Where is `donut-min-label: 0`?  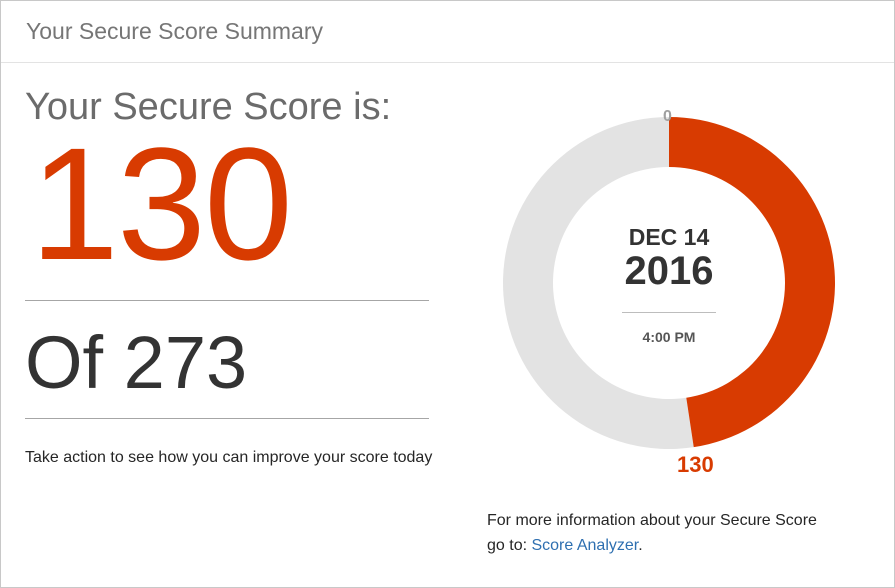
donut-min-label: 0 is located at coordinates (667, 116).